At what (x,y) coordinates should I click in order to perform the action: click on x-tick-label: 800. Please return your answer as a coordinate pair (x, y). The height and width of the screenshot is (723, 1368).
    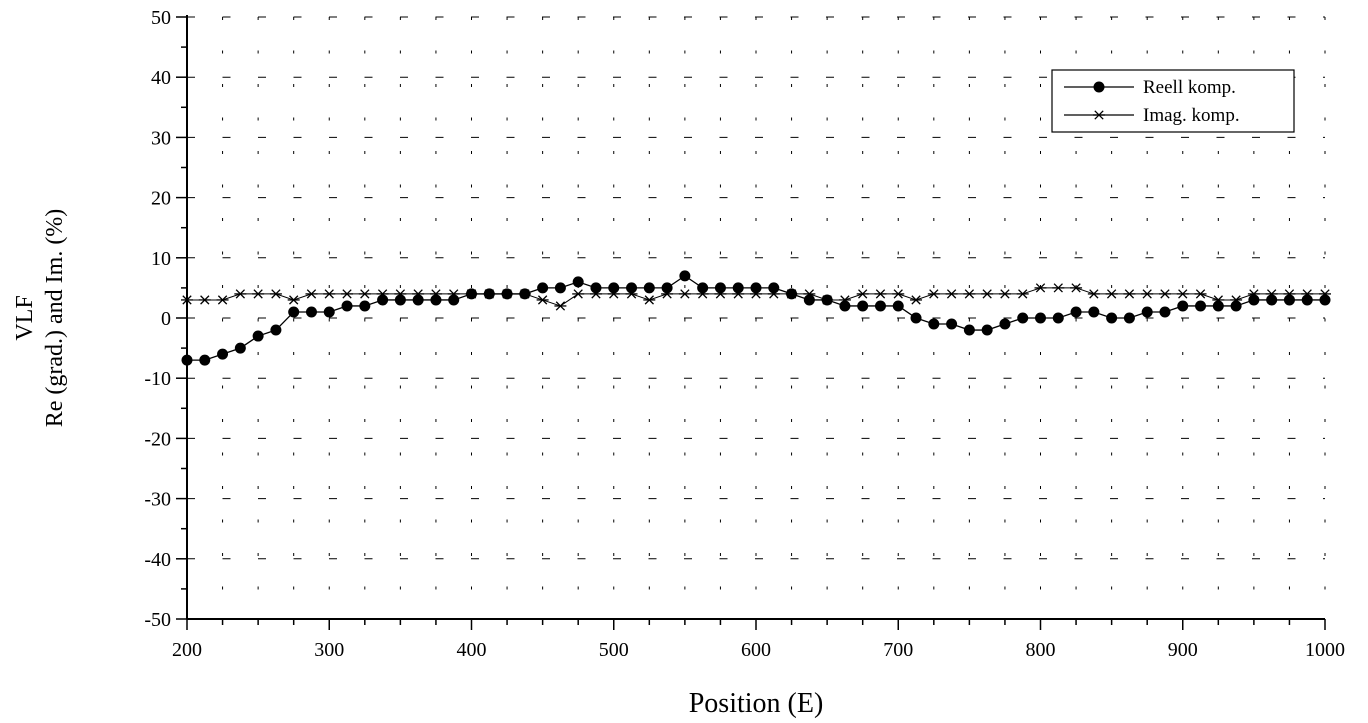
    Looking at the image, I should click on (1041, 650).